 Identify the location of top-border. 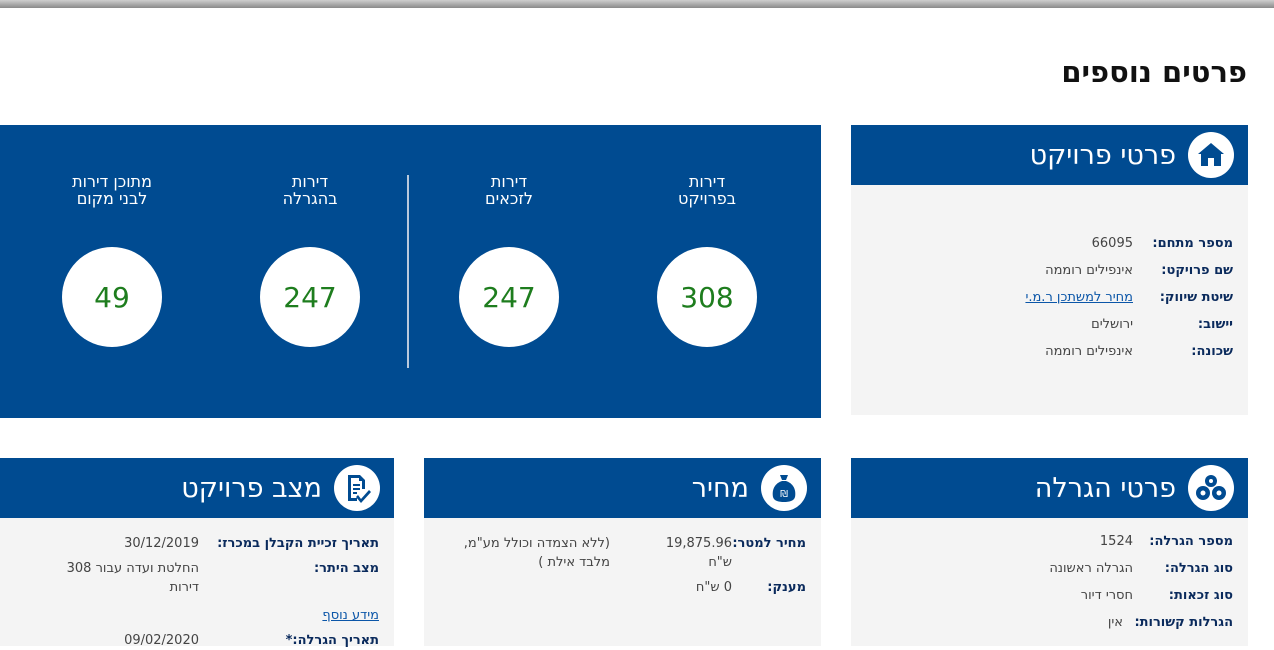
(637, 4).